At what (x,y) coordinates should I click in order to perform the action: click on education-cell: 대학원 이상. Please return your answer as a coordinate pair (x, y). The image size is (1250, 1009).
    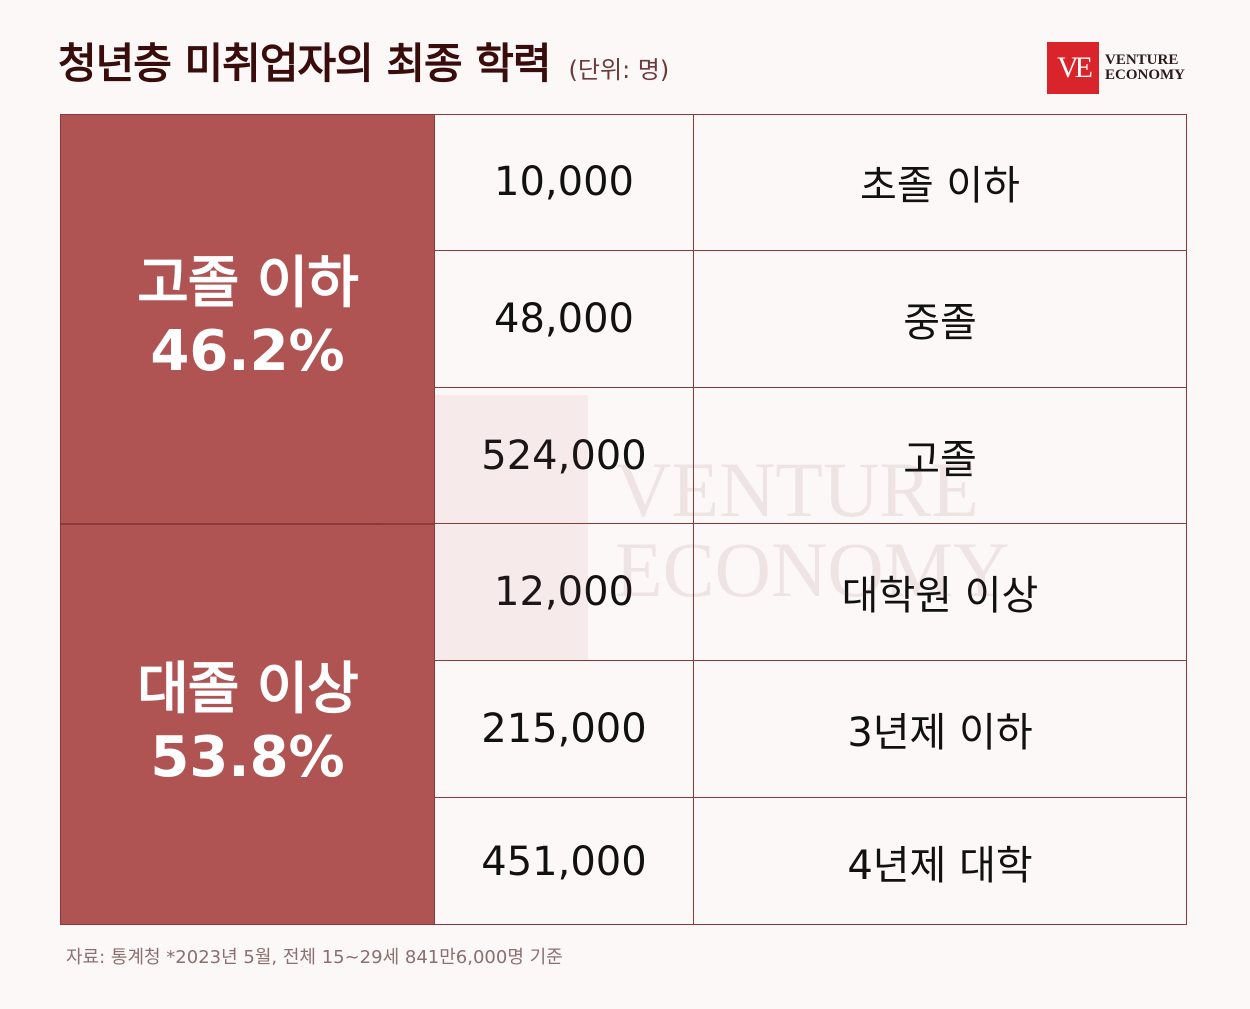
    Looking at the image, I should click on (940, 592).